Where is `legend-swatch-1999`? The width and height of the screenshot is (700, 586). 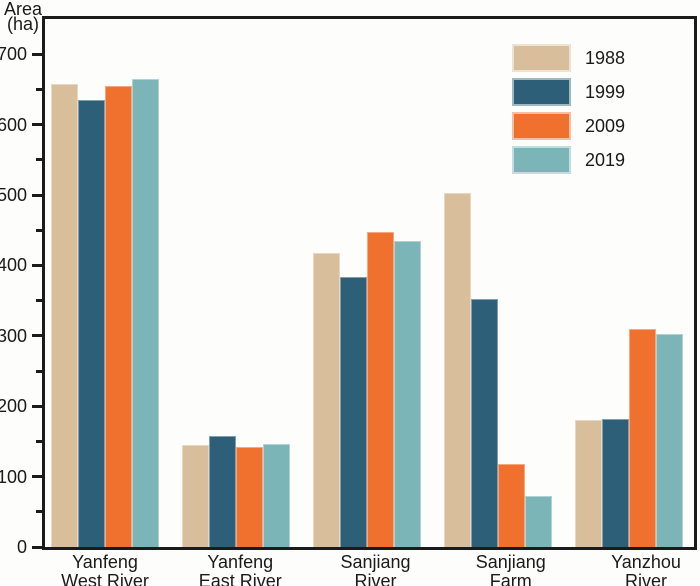 legend-swatch-1999 is located at coordinates (541, 92).